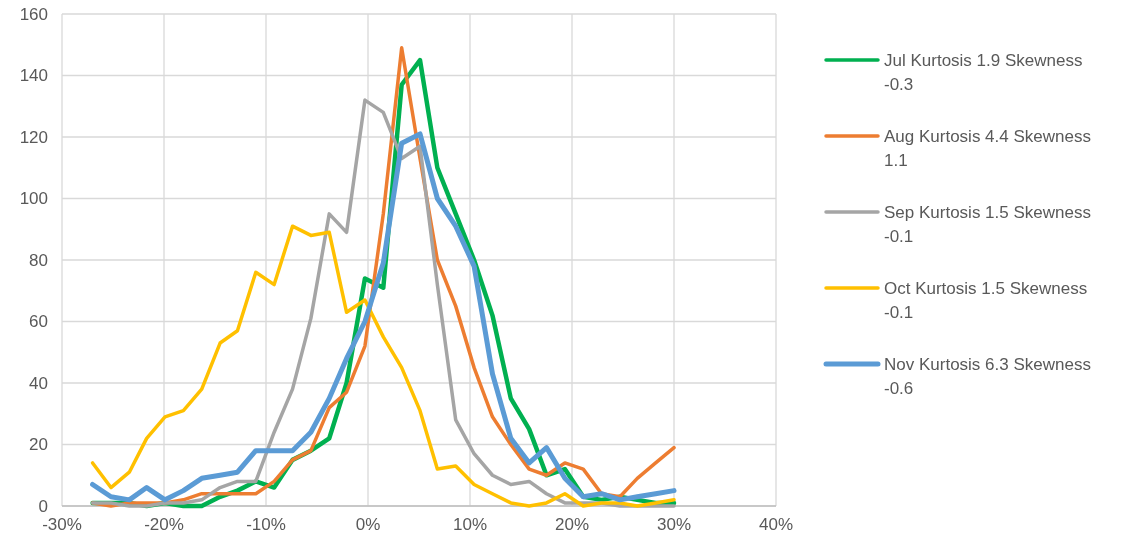 The width and height of the screenshot is (1141, 548). Describe the element at coordinates (38, 322) in the screenshot. I see `y-tick-label: 60` at that location.